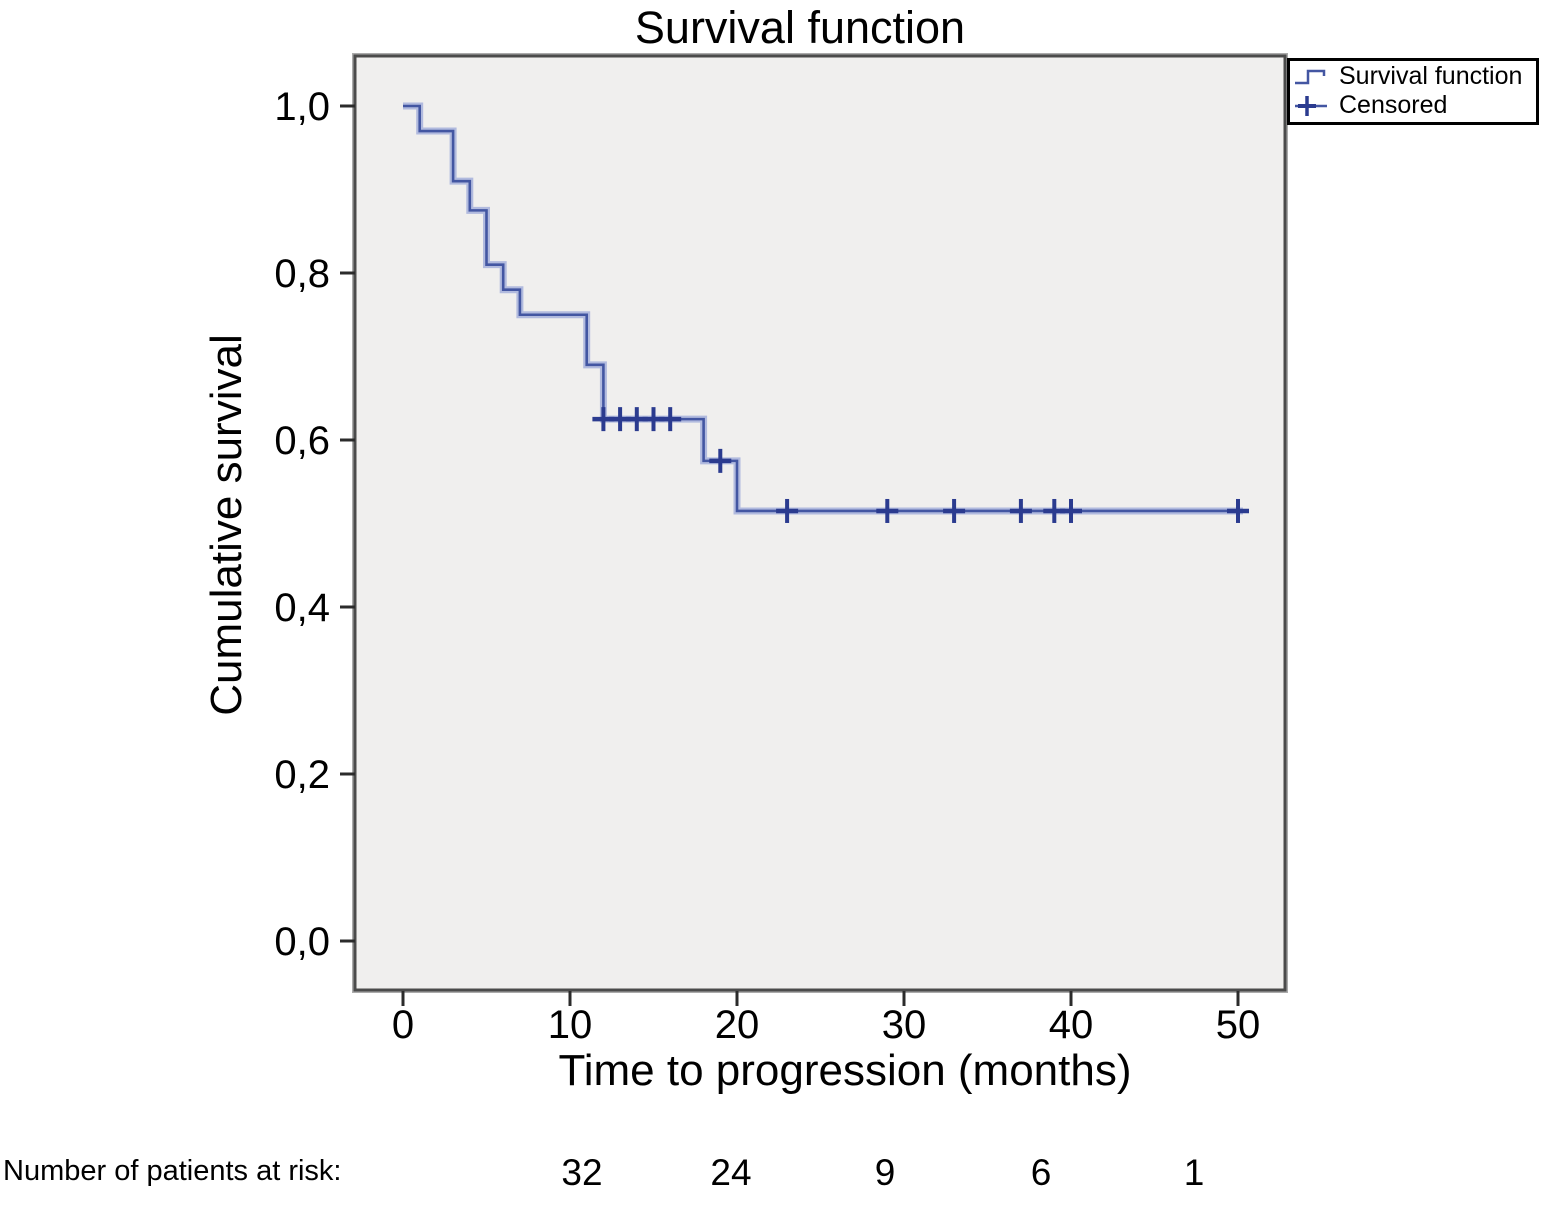 The height and width of the screenshot is (1224, 1551). I want to click on legend-item-label: Censored, so click(1393, 105).